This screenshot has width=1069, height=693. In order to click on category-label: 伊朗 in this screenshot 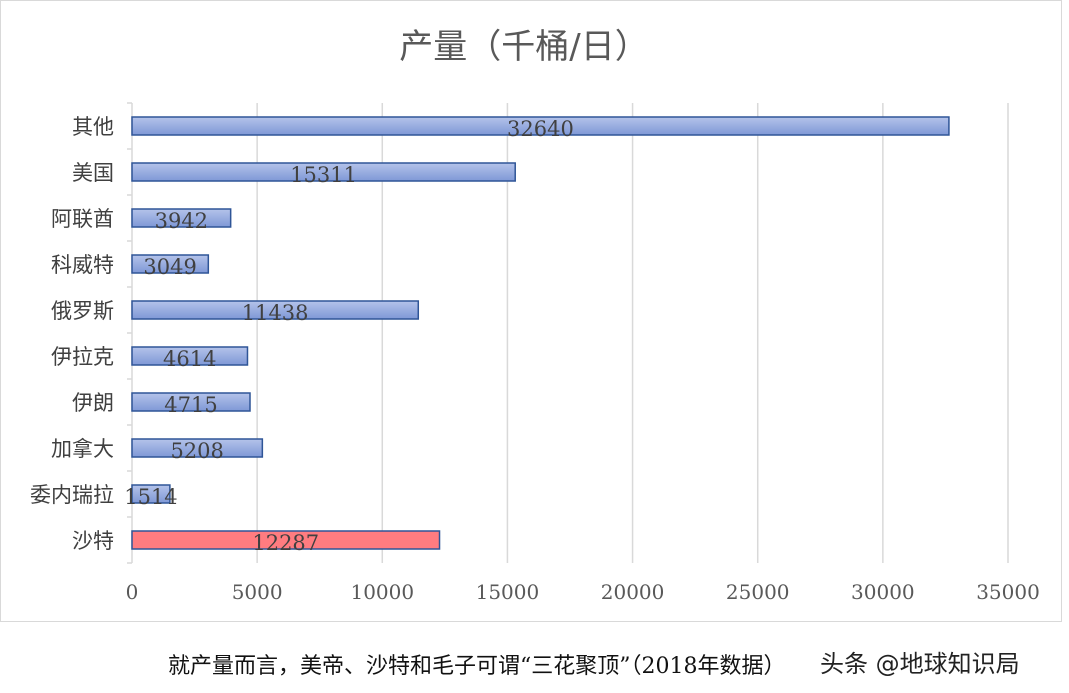, I will do `click(93, 403)`.